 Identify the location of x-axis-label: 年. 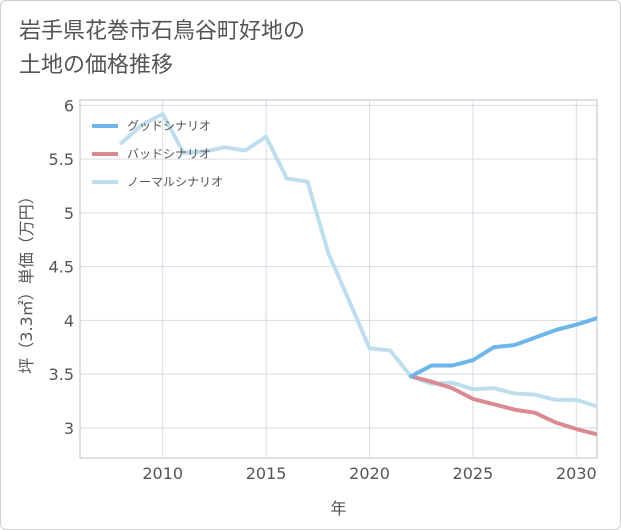
(338, 508).